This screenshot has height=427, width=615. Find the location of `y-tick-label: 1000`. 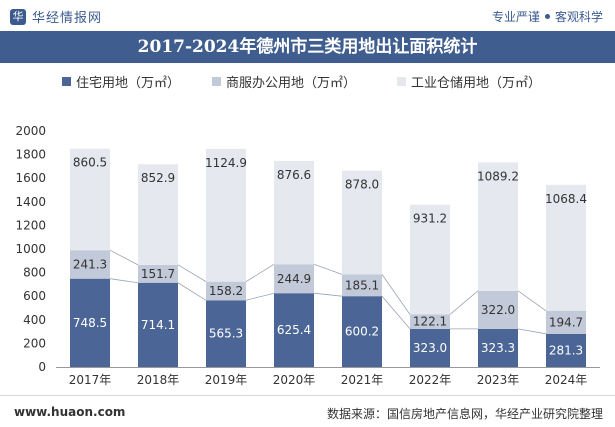

y-tick-label: 1000 is located at coordinates (30, 249).